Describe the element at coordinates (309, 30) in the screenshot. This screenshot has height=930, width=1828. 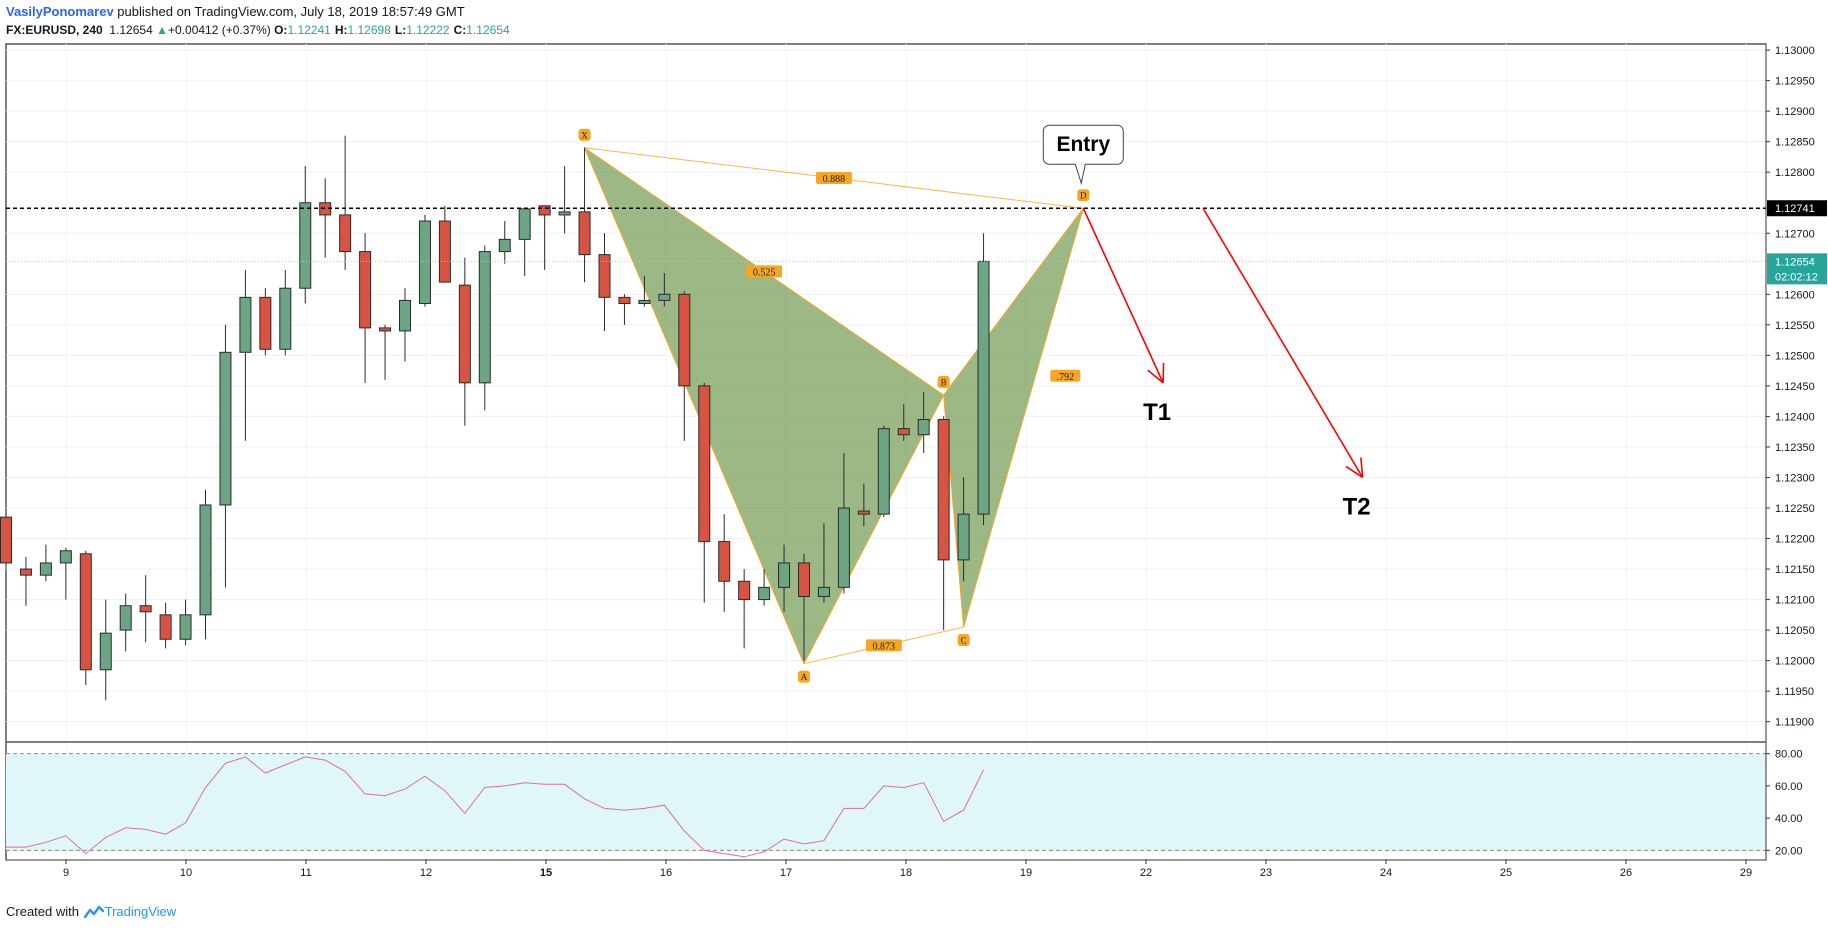
I see `open-value: 1.12241` at that location.